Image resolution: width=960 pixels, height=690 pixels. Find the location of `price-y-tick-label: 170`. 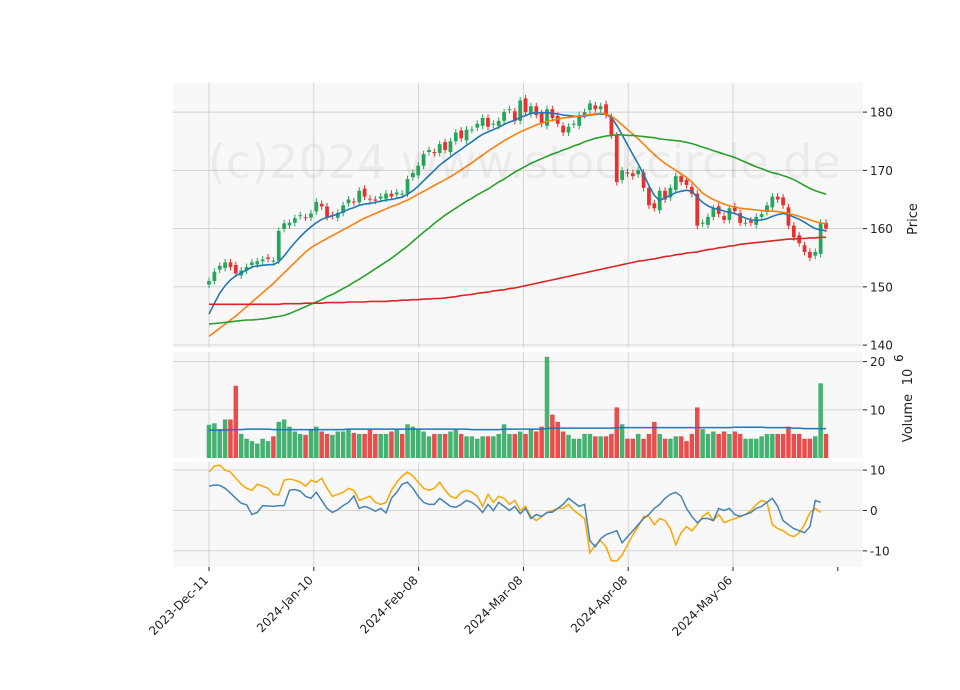

price-y-tick-label: 170 is located at coordinates (881, 171).